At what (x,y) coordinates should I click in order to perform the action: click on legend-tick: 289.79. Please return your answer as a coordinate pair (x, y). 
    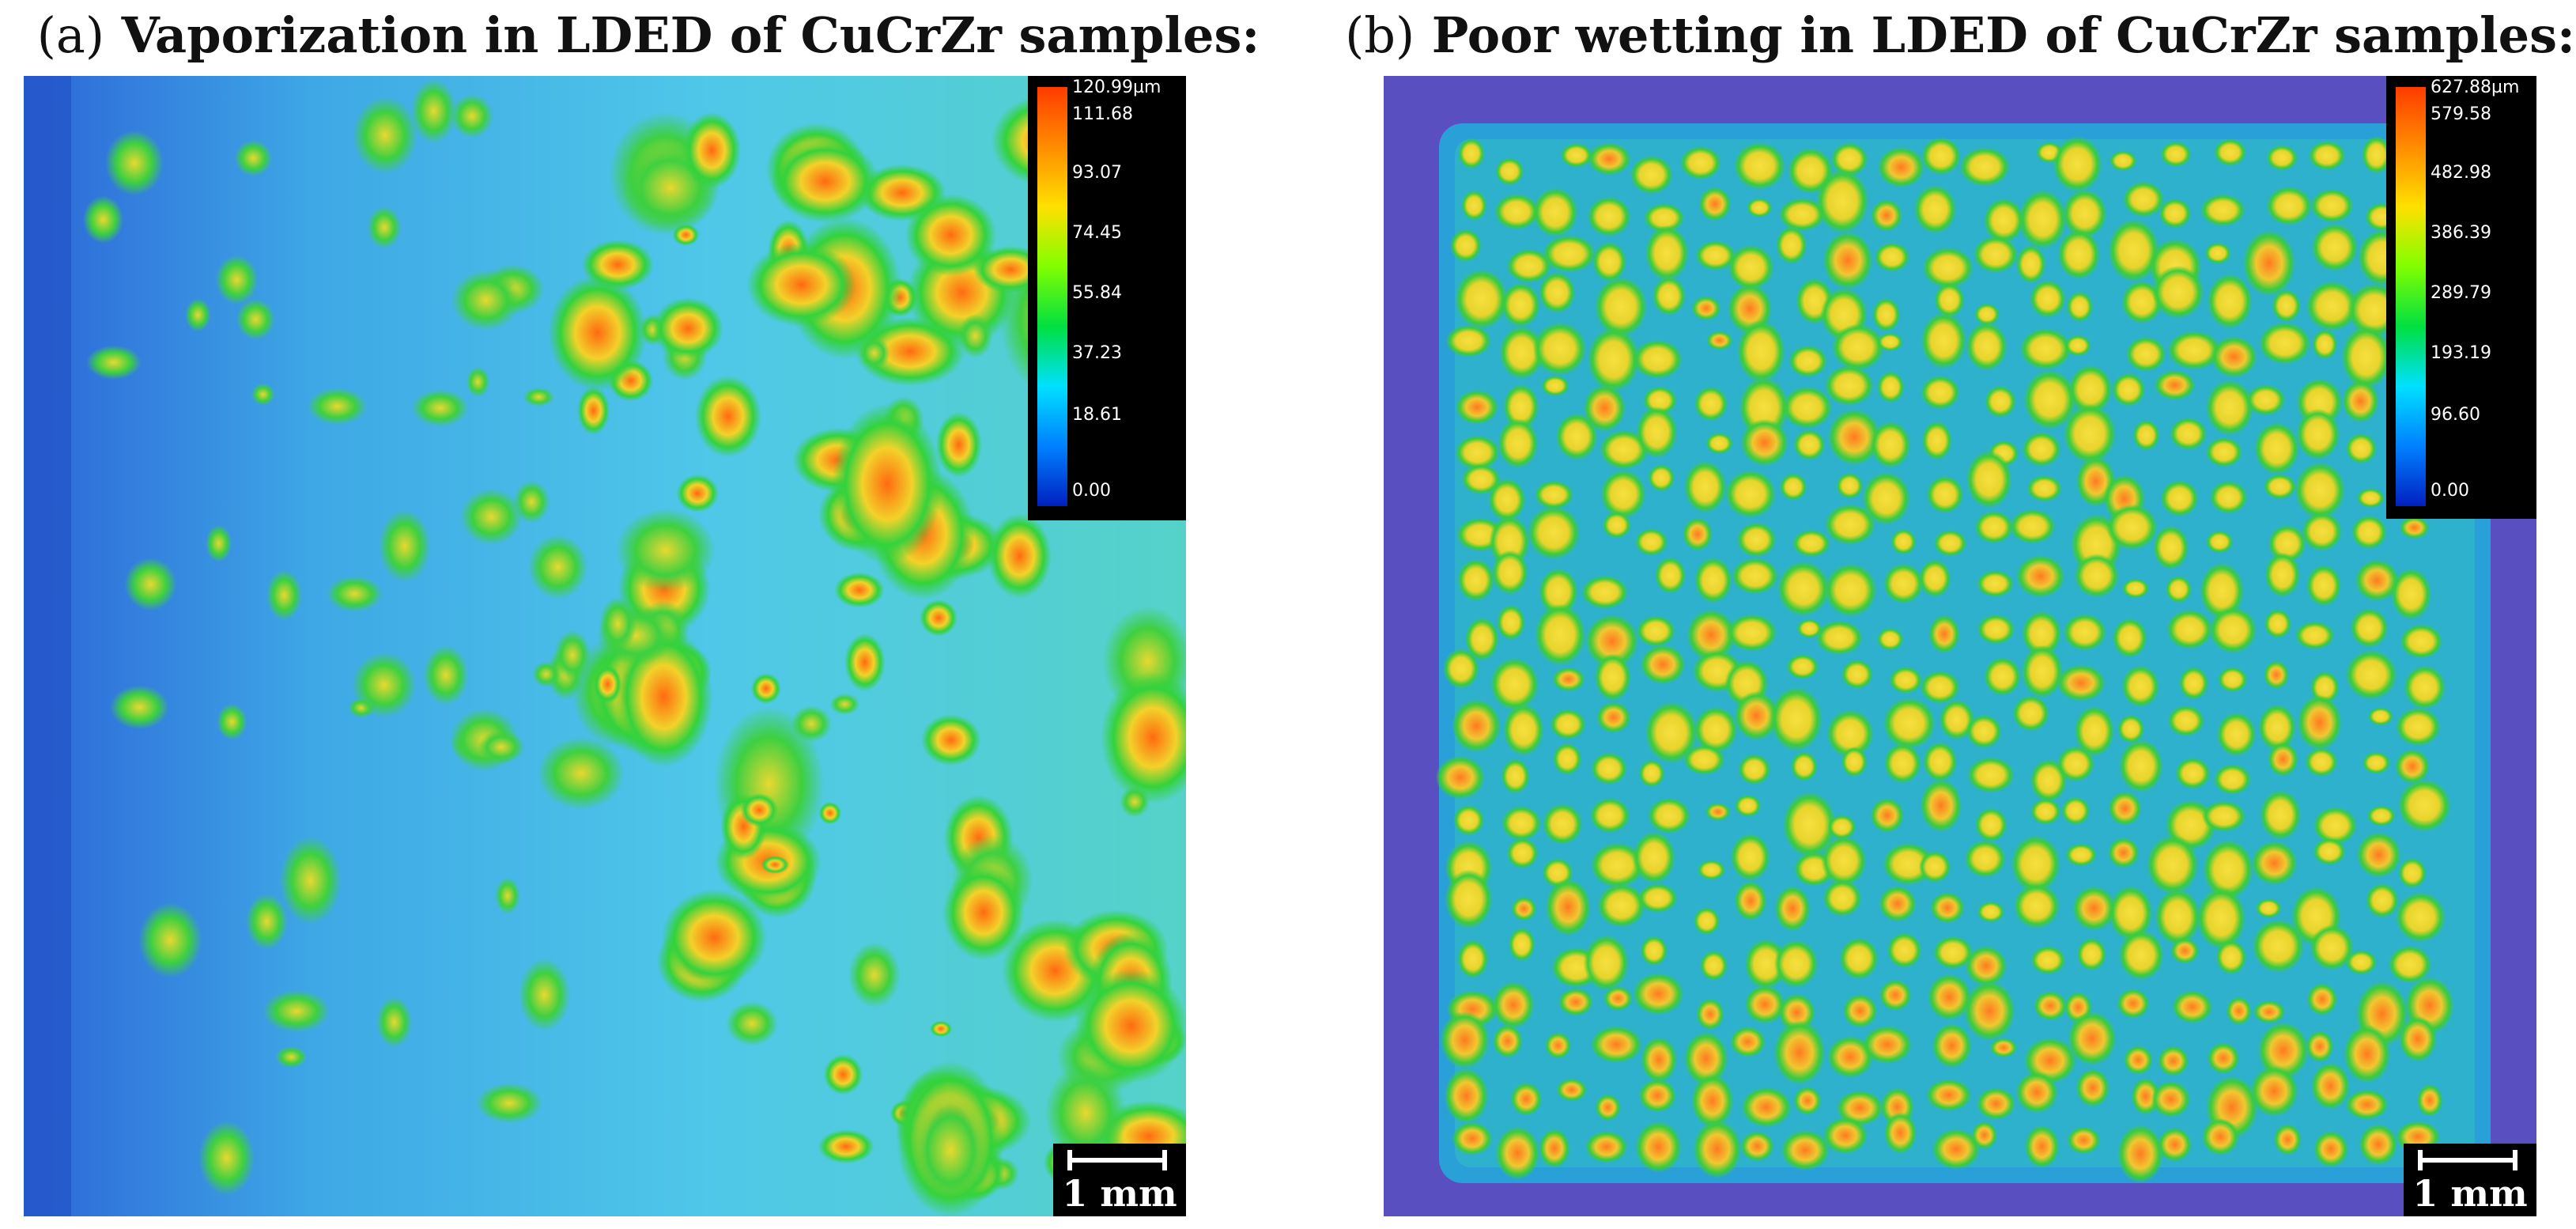
    Looking at the image, I should click on (2461, 293).